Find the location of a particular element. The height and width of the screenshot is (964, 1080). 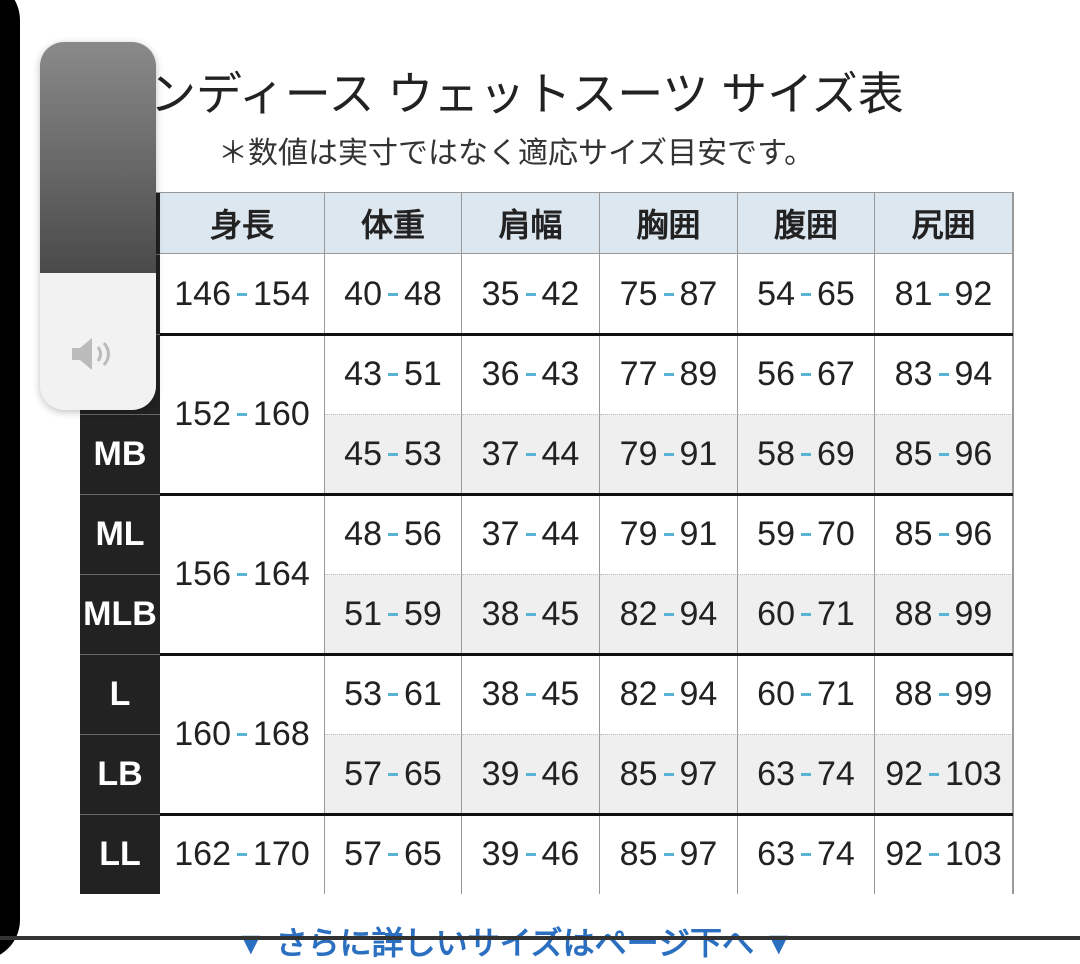

size-label: MB is located at coordinates (120, 454).